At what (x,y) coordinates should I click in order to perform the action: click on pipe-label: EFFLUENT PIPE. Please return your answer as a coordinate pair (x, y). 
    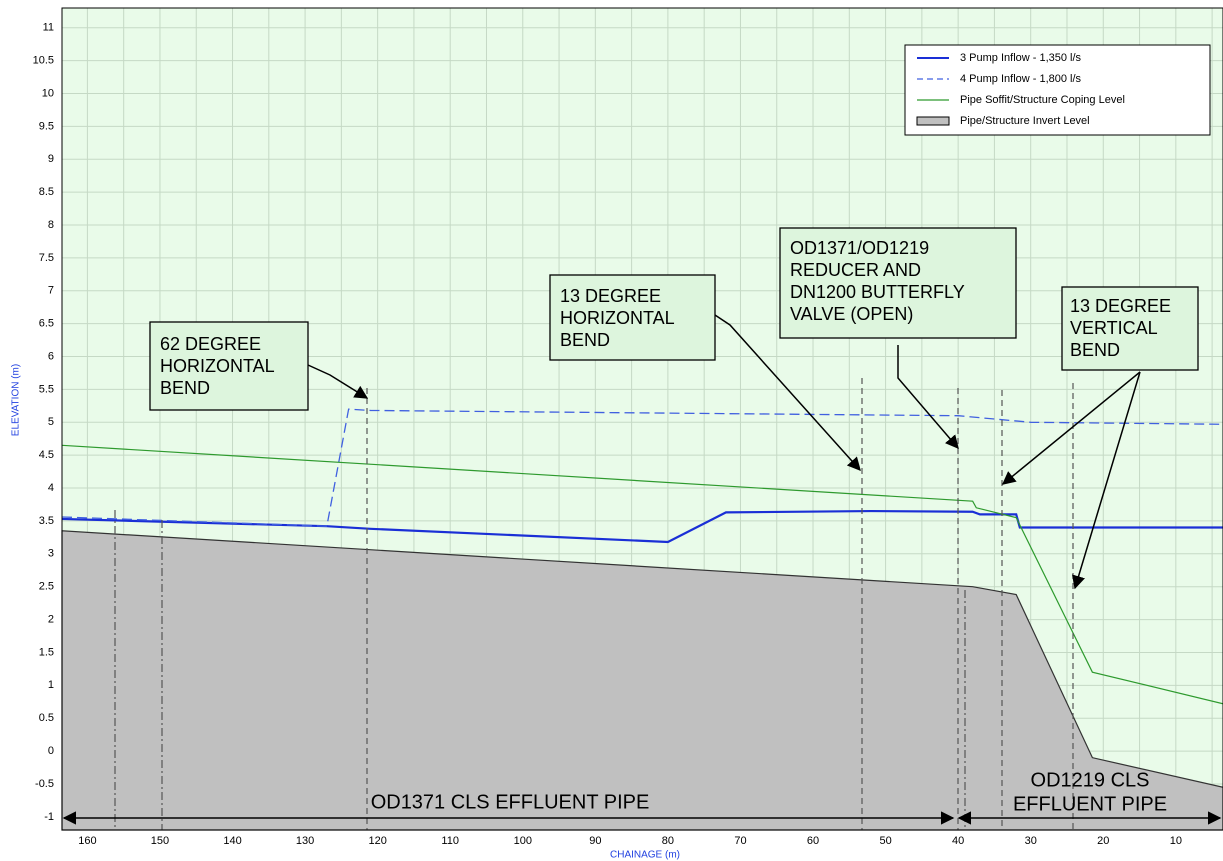
    Looking at the image, I should click on (1090, 804).